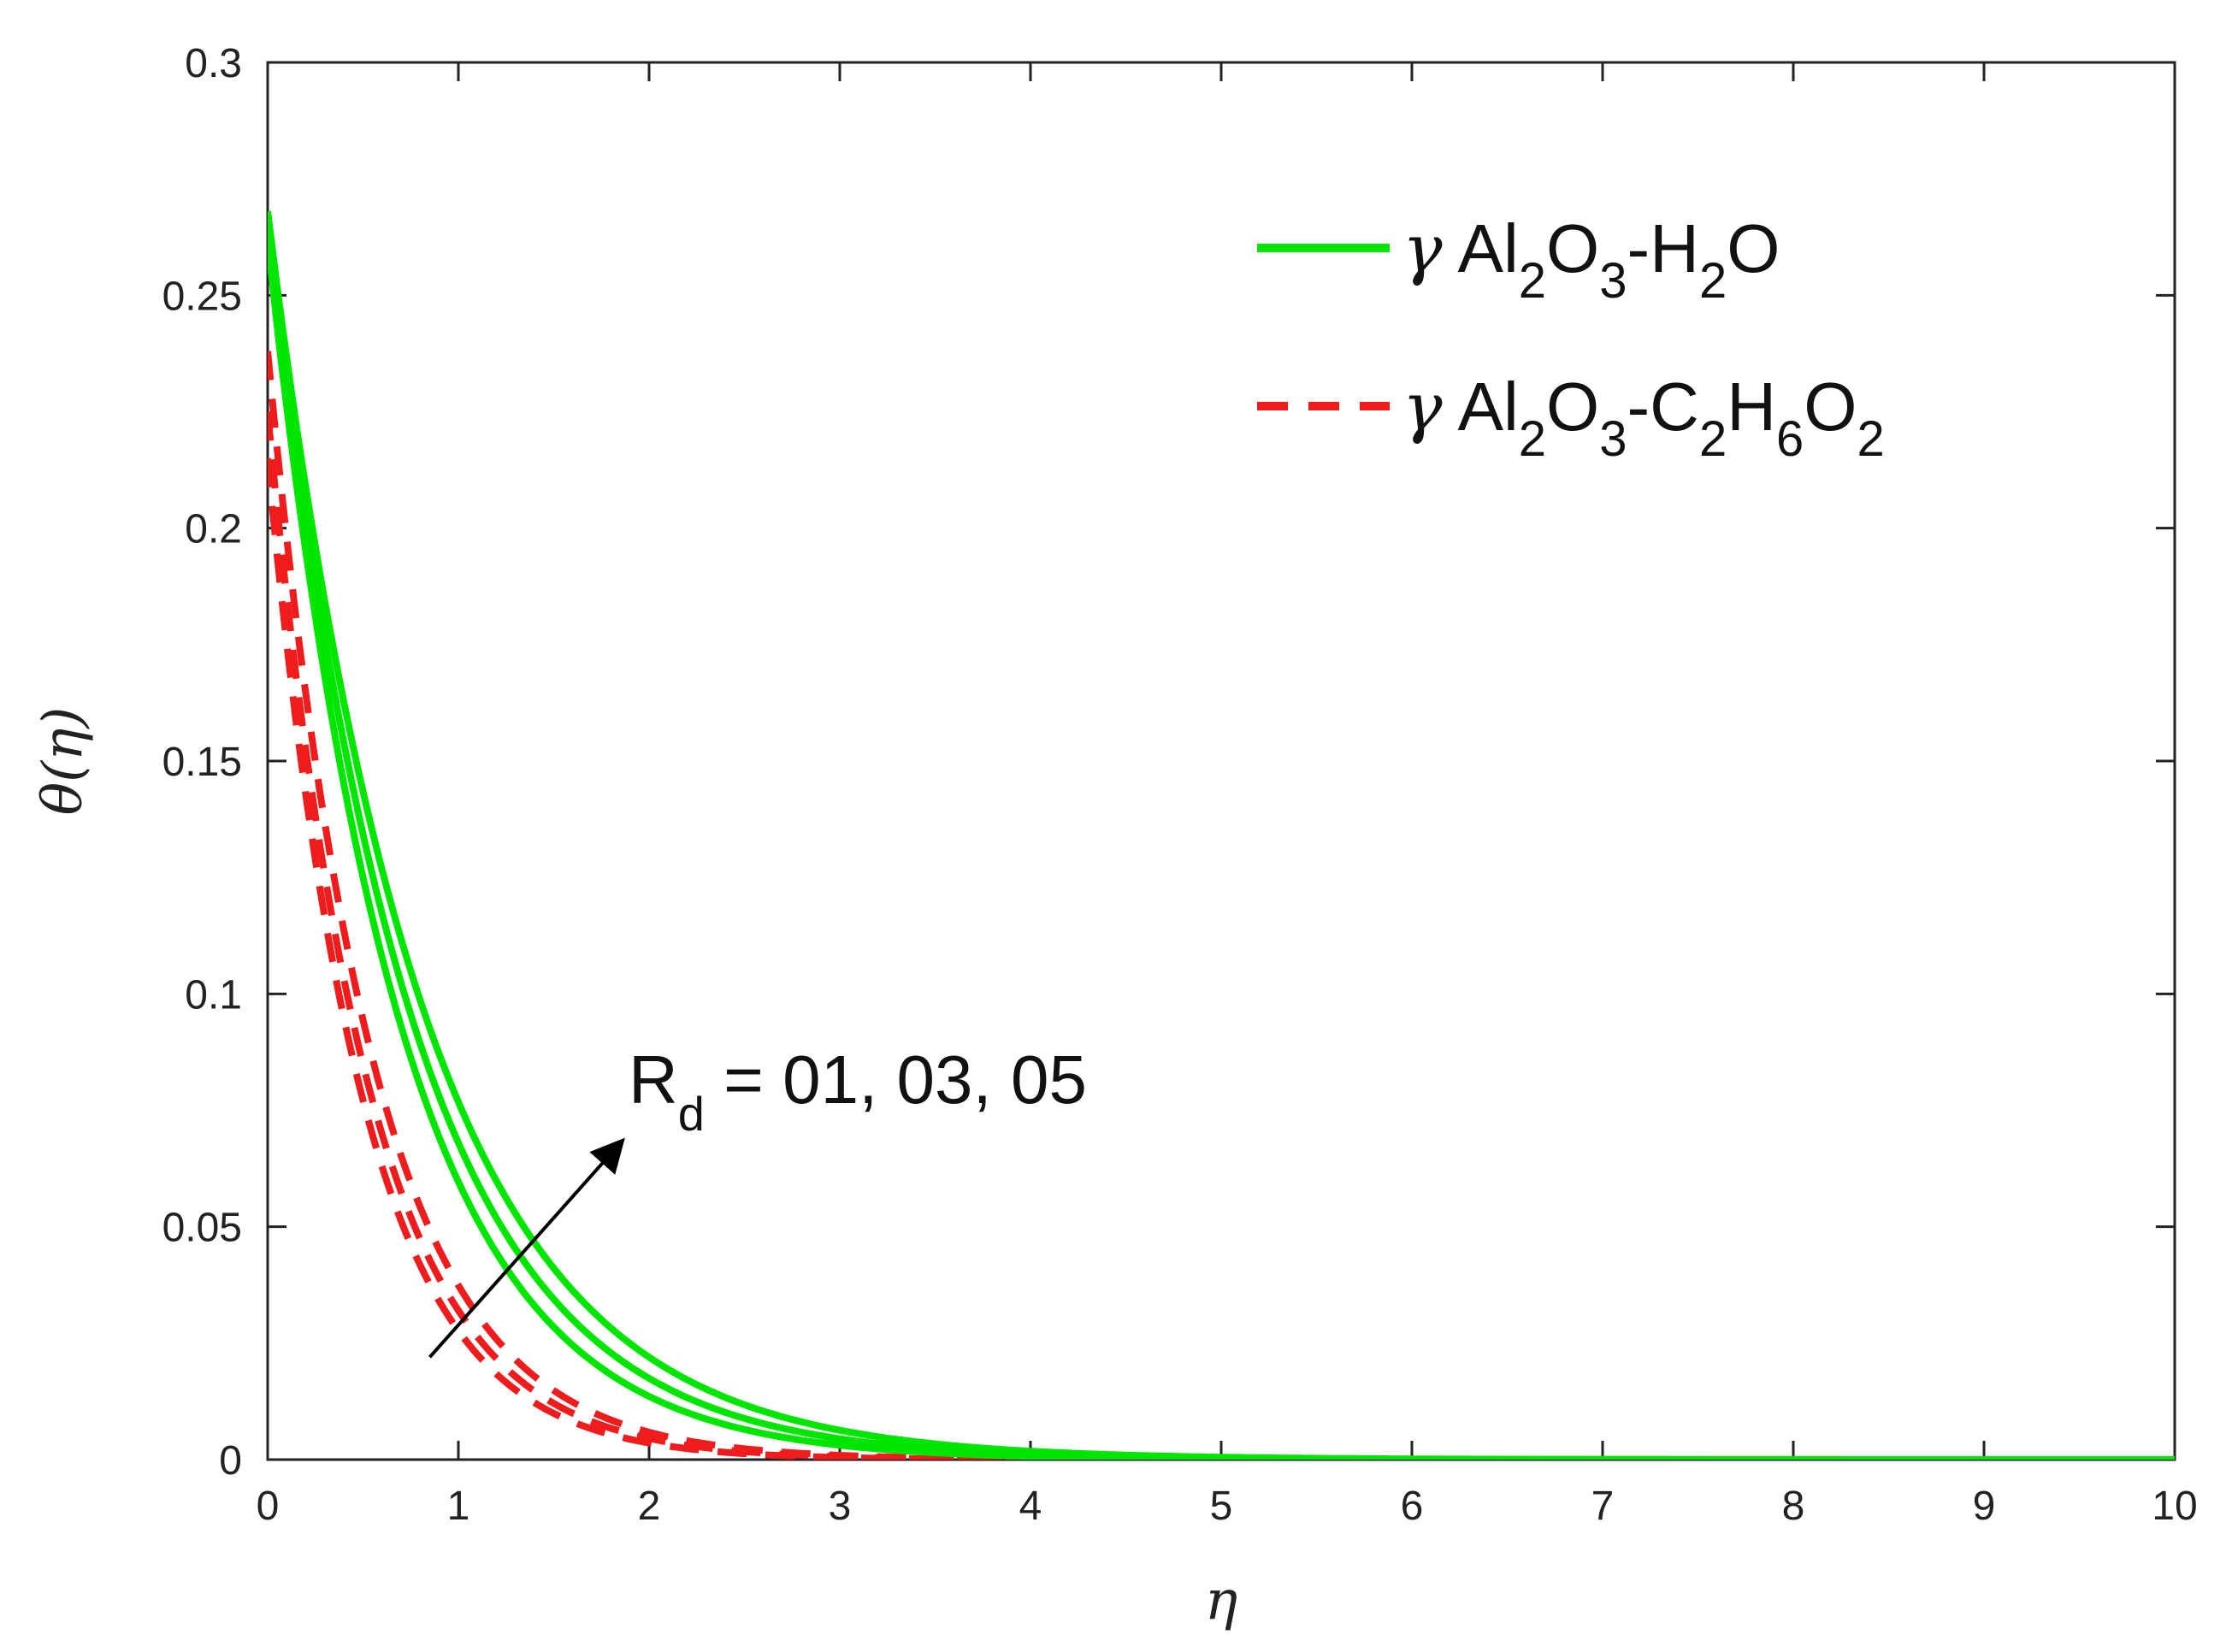  I want to click on x-axis-label: η, so click(1221, 1600).